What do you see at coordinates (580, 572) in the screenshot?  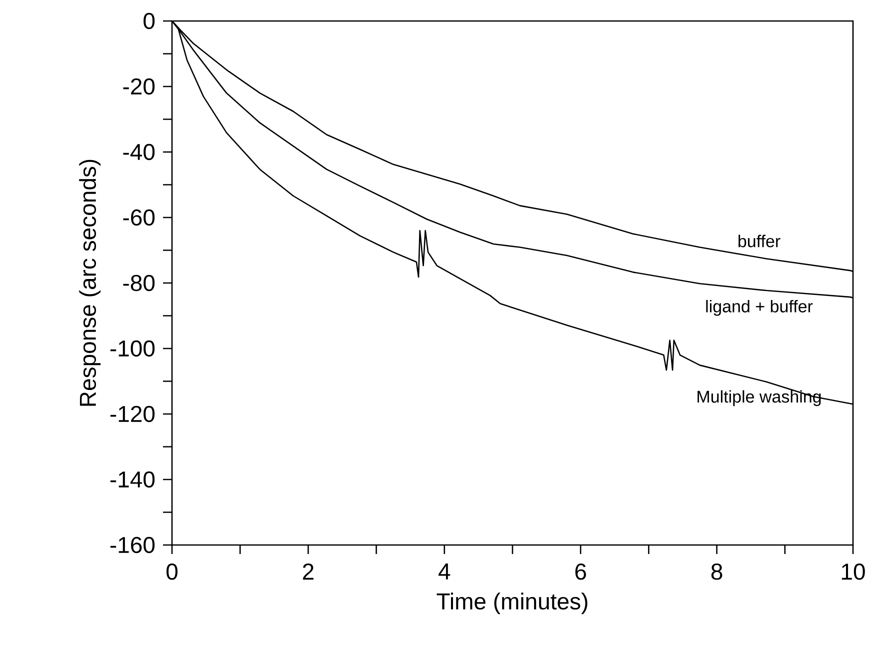 I see `x-tick-label: 6` at bounding box center [580, 572].